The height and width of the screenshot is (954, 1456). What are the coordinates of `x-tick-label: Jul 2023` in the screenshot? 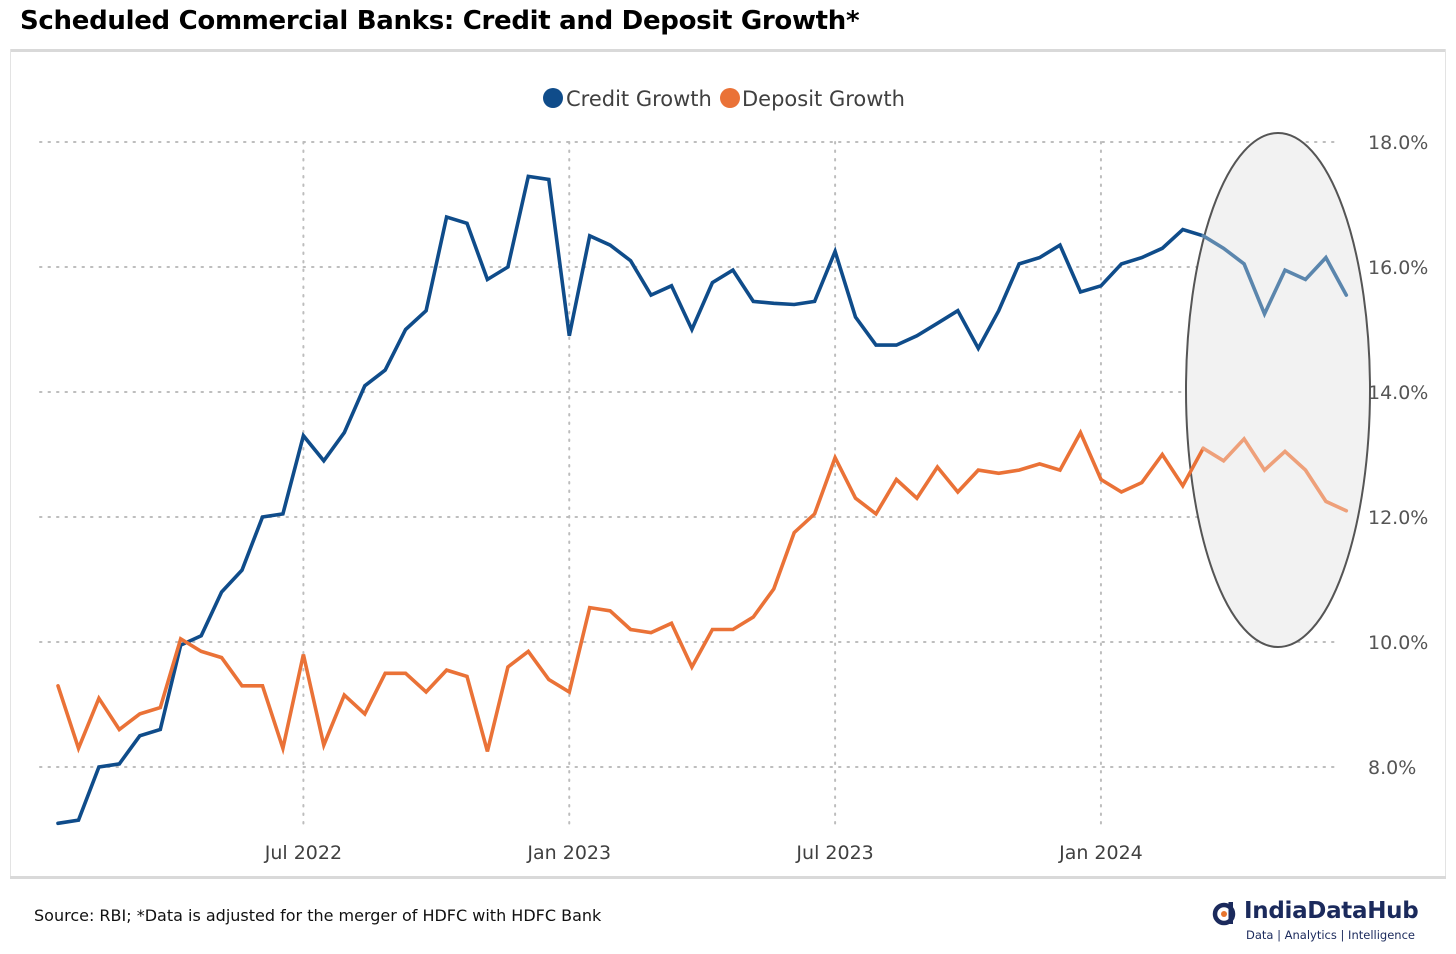 It's located at (834, 853).